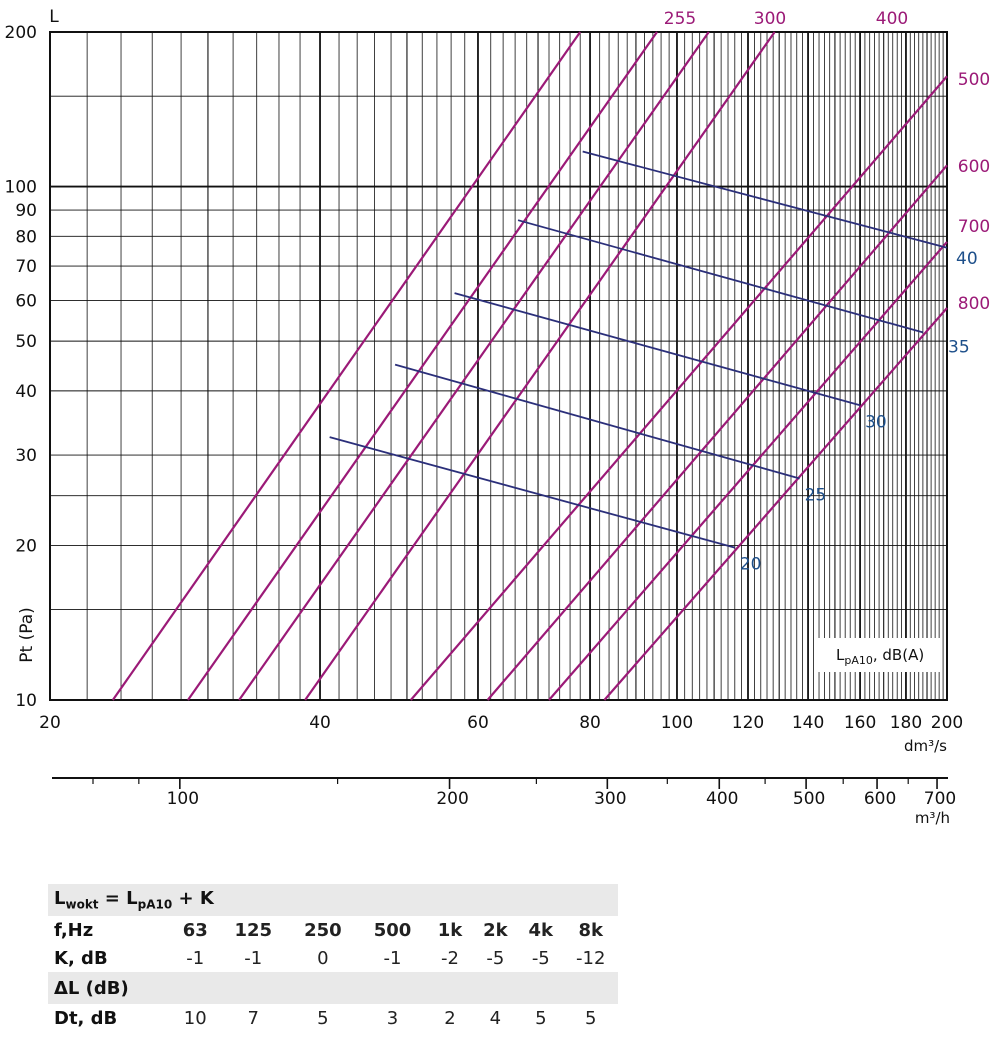 The image size is (1000, 1051). I want to click on m3h-tick-label: 600, so click(880, 799).